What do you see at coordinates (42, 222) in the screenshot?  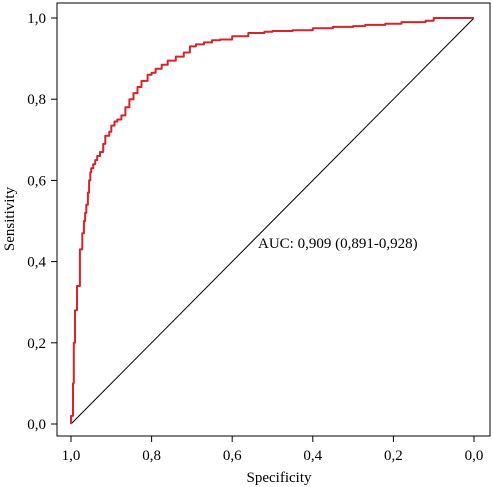 I see `y-axis: 0,0 0,2 0,4 0,6 0,8 1,0` at bounding box center [42, 222].